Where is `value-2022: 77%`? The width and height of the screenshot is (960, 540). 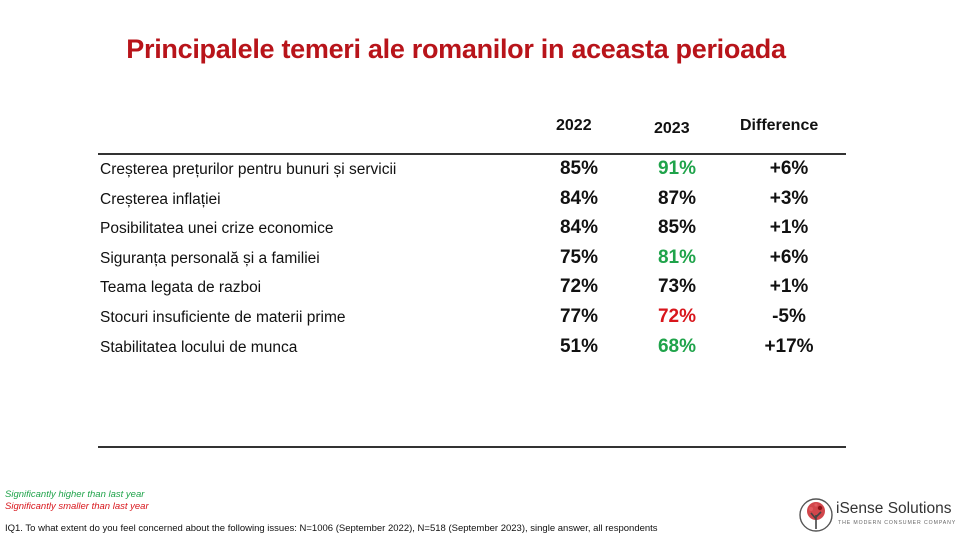
value-2022: 77% is located at coordinates (579, 316).